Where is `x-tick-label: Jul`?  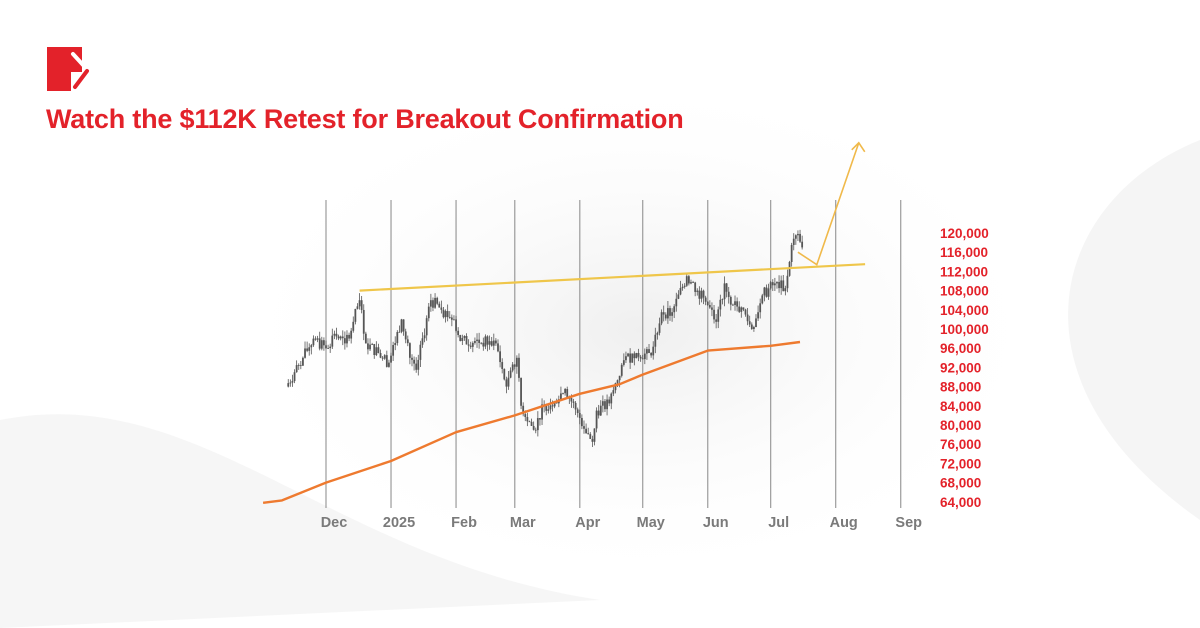
x-tick-label: Jul is located at coordinates (778, 523).